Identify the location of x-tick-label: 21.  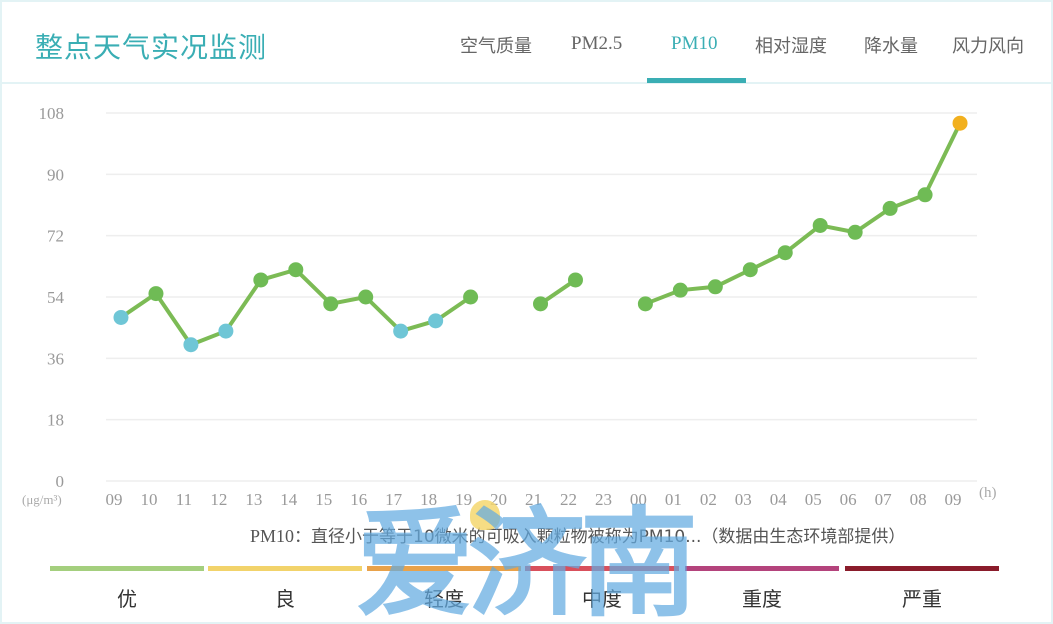
(533, 499).